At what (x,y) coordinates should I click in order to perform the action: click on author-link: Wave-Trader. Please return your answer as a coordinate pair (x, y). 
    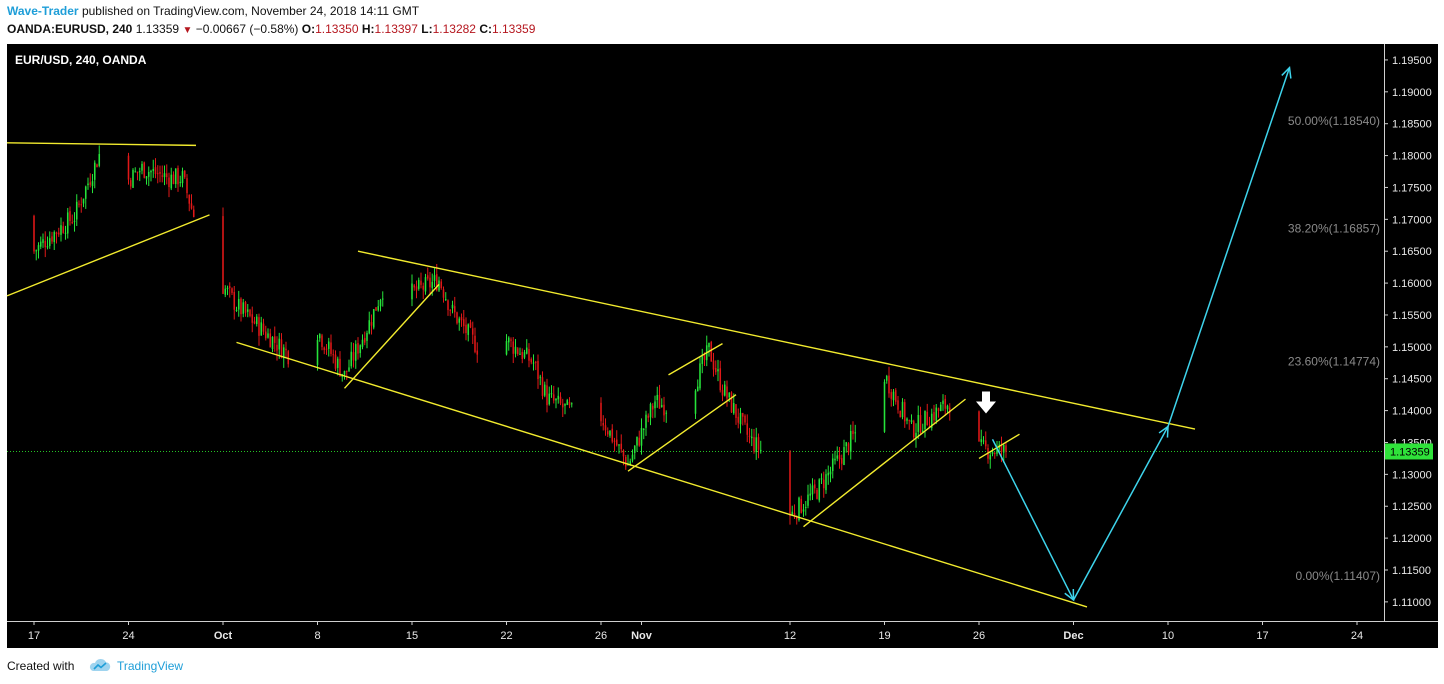
    Looking at the image, I should click on (43, 11).